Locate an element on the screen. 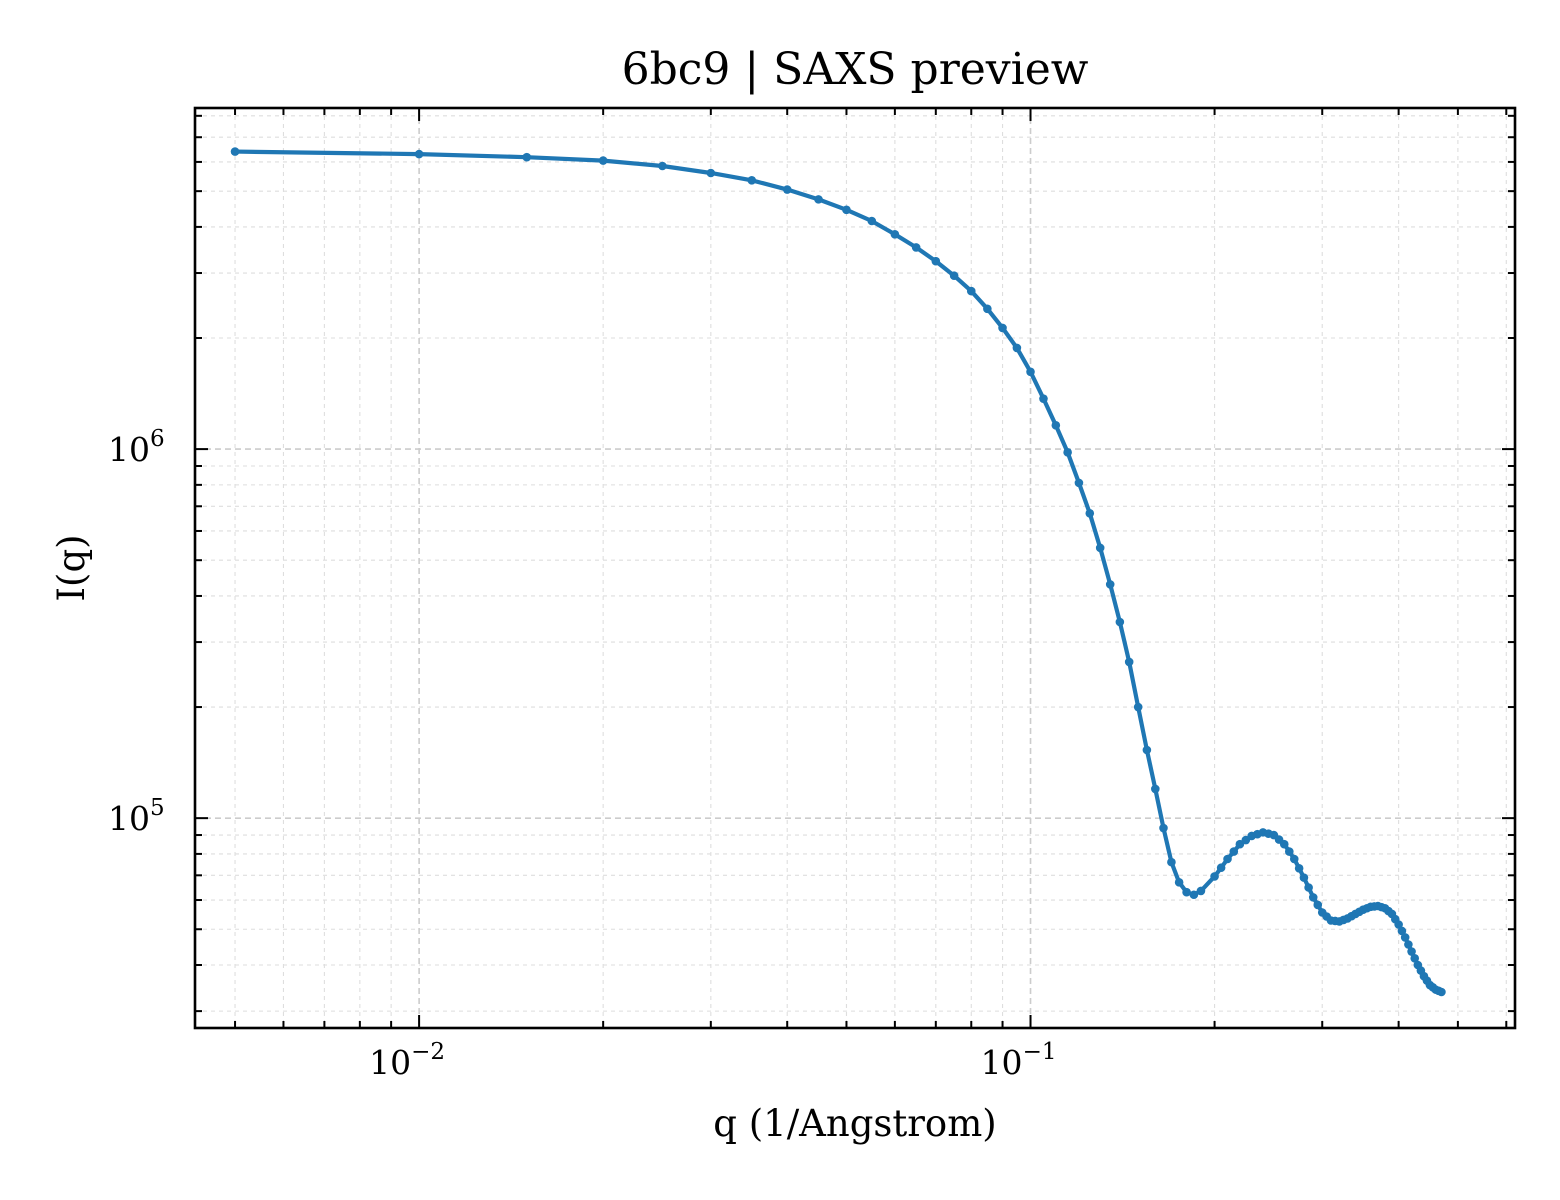 The image size is (1560, 1200). y-tick-label: 106 is located at coordinates (136, 447).